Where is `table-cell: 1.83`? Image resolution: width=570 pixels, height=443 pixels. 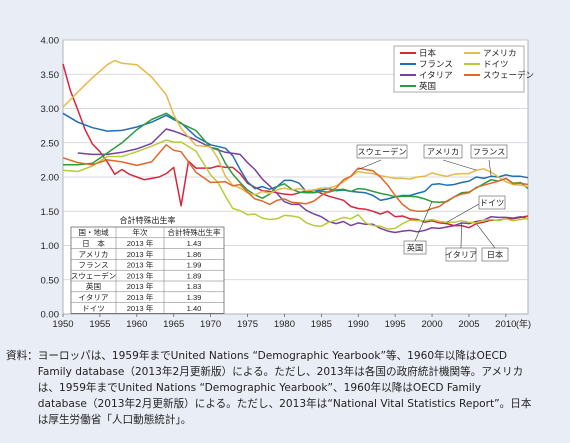
table-cell: 1.83 is located at coordinates (194, 286).